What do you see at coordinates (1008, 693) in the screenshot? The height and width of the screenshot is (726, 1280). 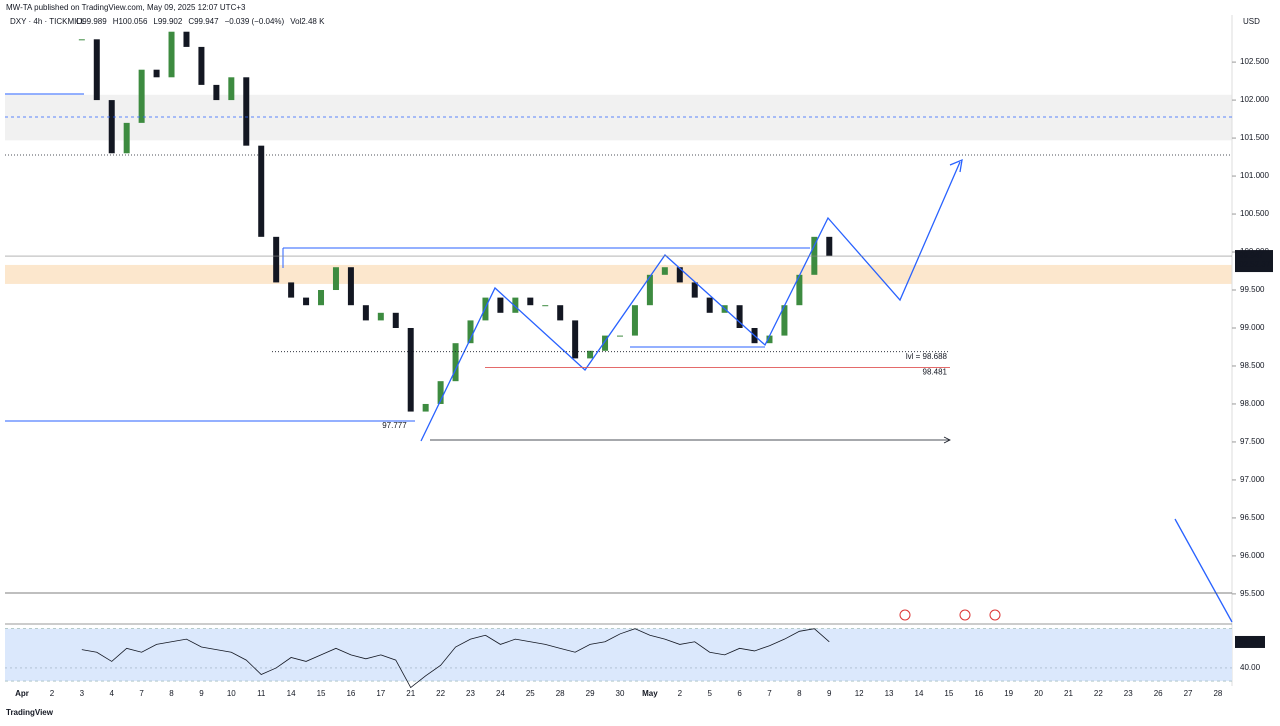 I see `x-tick-label: 19` at bounding box center [1008, 693].